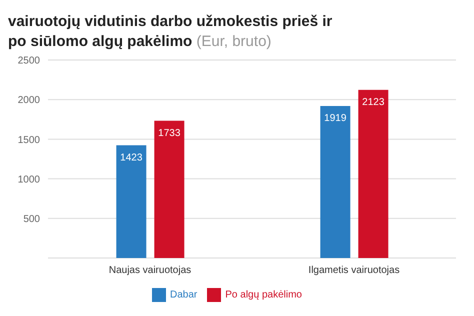  I want to click on y-tick-label: 1000, so click(29, 180).